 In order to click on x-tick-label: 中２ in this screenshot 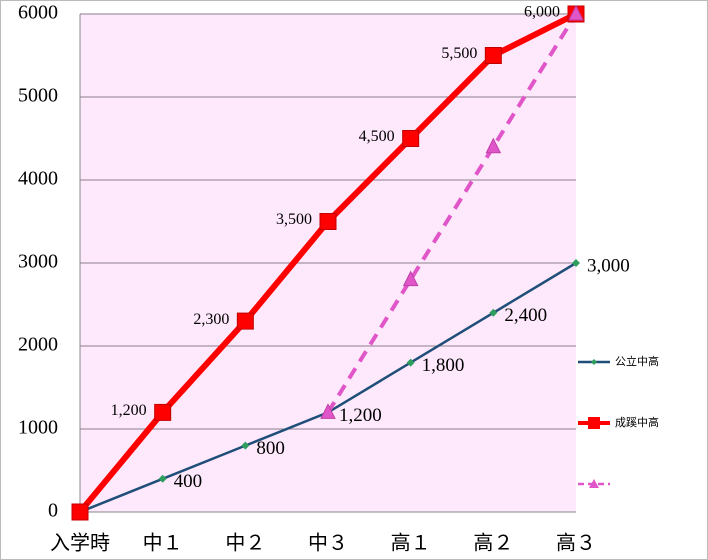, I will do `click(245, 543)`.